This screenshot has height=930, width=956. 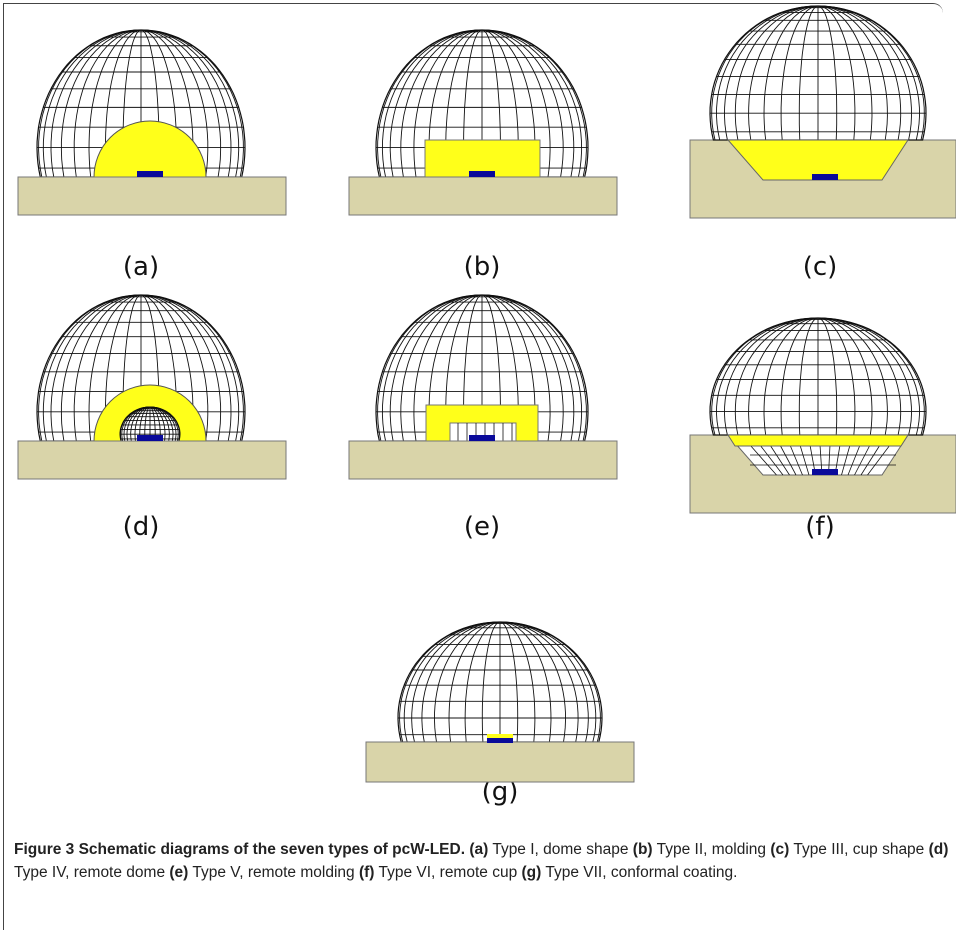 I want to click on caption-text: Type VII, conformal coating., so click(x=641, y=872).